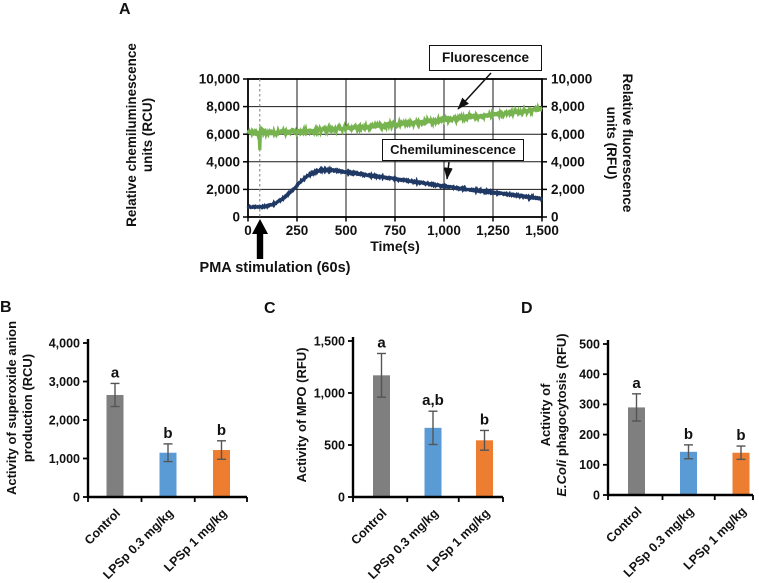 The width and height of the screenshot is (759, 583). Describe the element at coordinates (223, 106) in the screenshot. I see `panel-a-left-tick-label: 8,000` at that location.